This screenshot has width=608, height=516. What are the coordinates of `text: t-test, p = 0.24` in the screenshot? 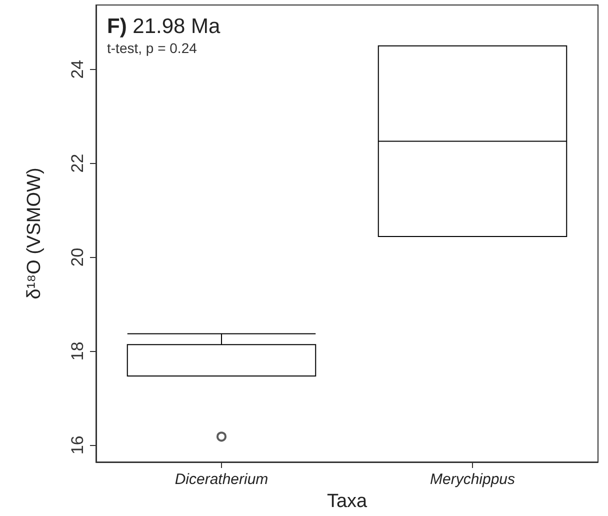 It's located at (152, 48).